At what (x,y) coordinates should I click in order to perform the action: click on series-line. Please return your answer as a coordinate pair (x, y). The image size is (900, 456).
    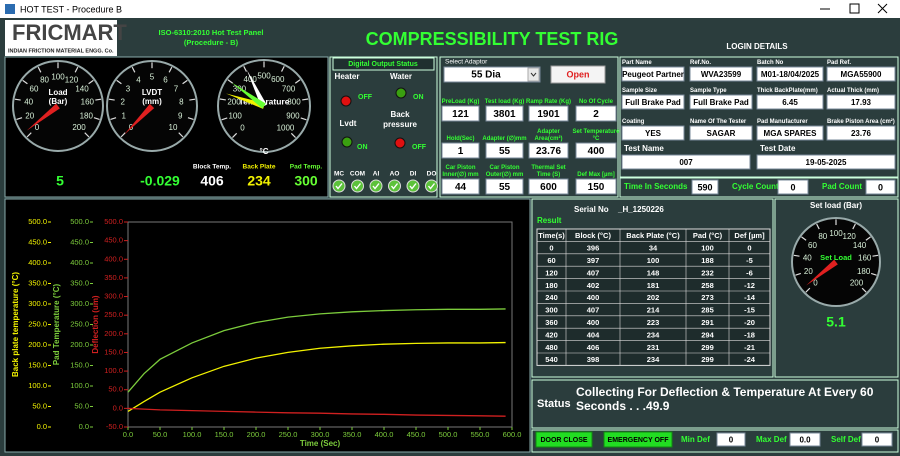
    Looking at the image, I should click on (316, 412).